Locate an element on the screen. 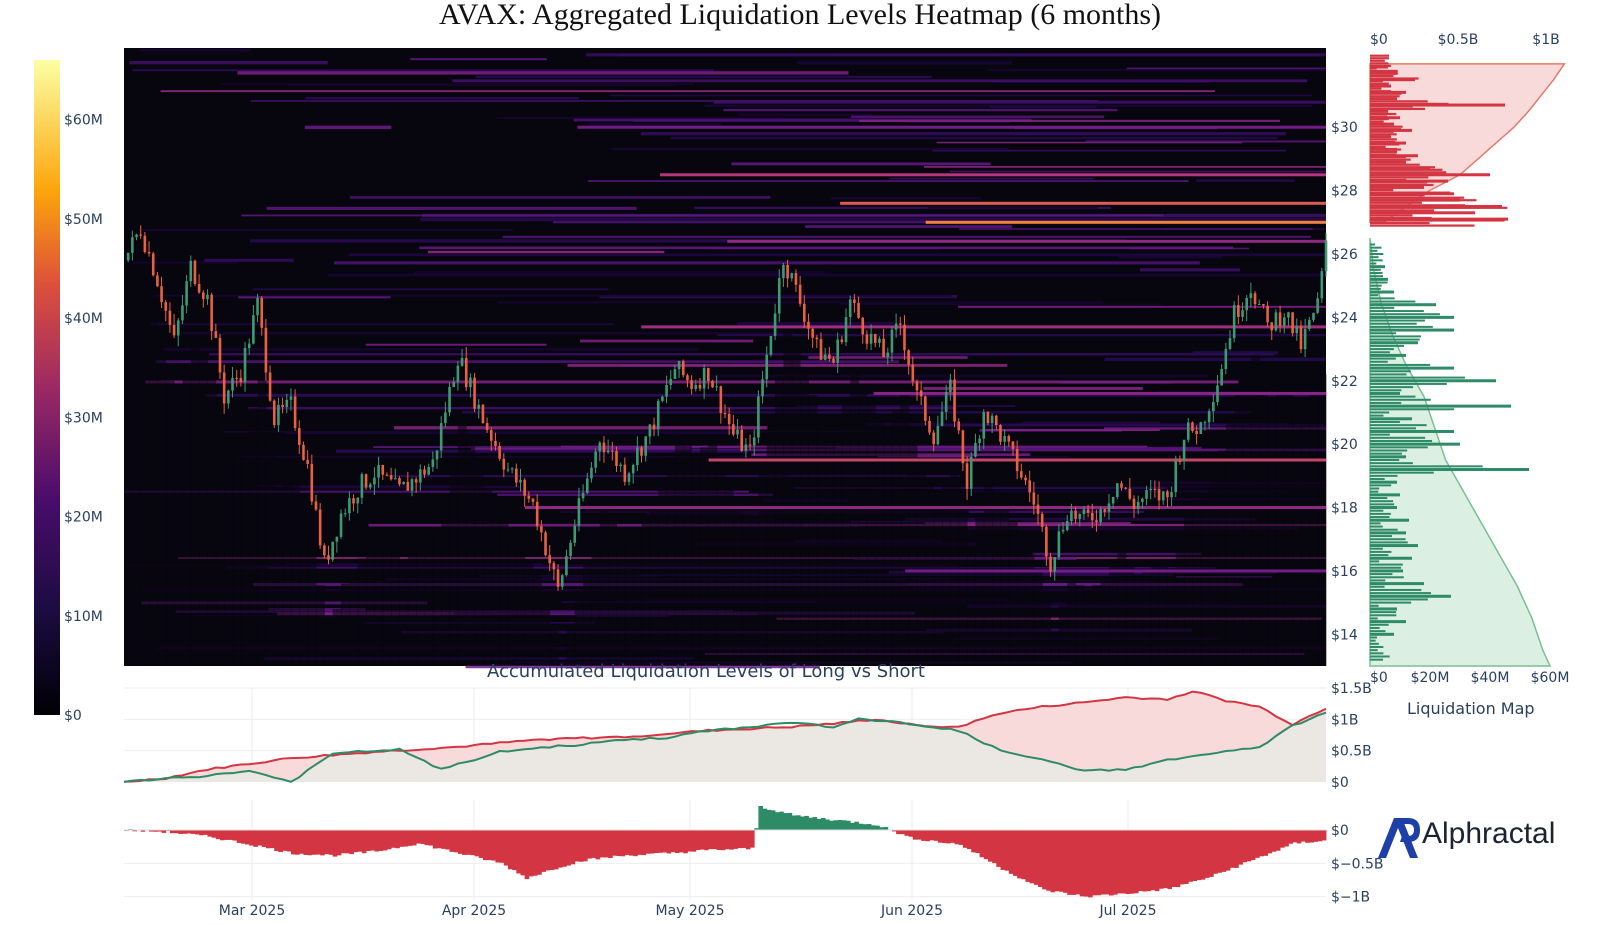 The height and width of the screenshot is (925, 1600). liquidation-map-ticks: $0 $0.5B $1B $0 $20M $40M $60M is located at coordinates (1469, 359).